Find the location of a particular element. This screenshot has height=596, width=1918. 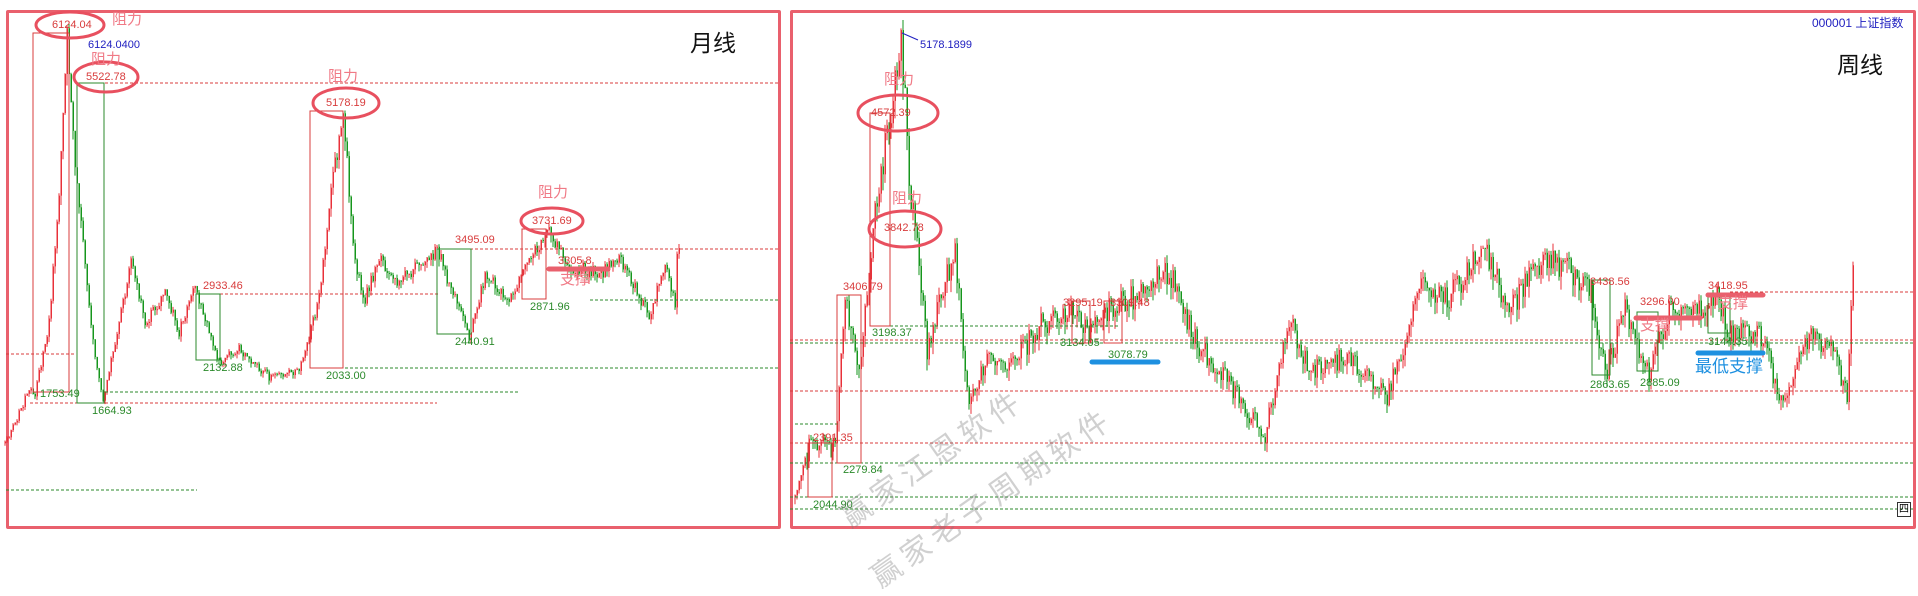

resistance-value: 3731.69 is located at coordinates (552, 221).